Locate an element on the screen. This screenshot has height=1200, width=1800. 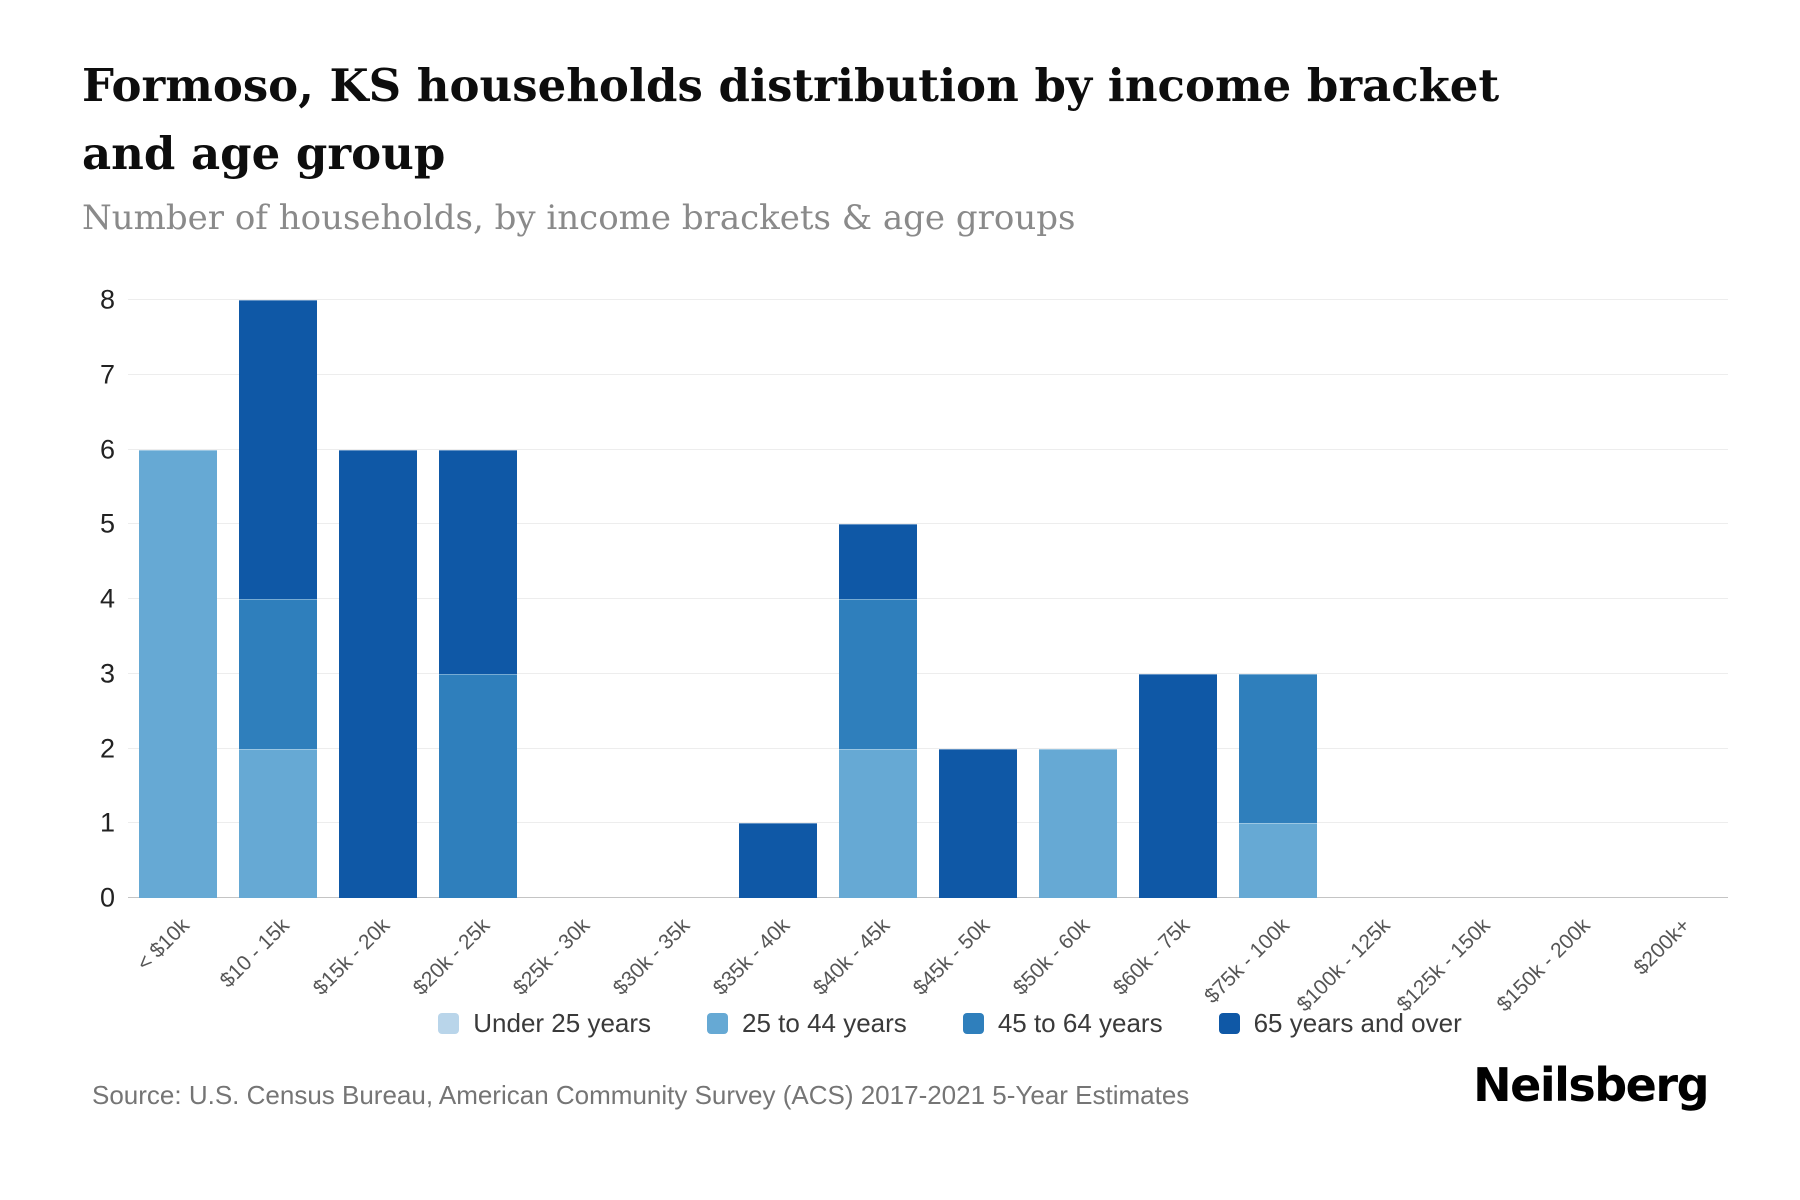
y-tick-label: 4 is located at coordinates (107, 598).